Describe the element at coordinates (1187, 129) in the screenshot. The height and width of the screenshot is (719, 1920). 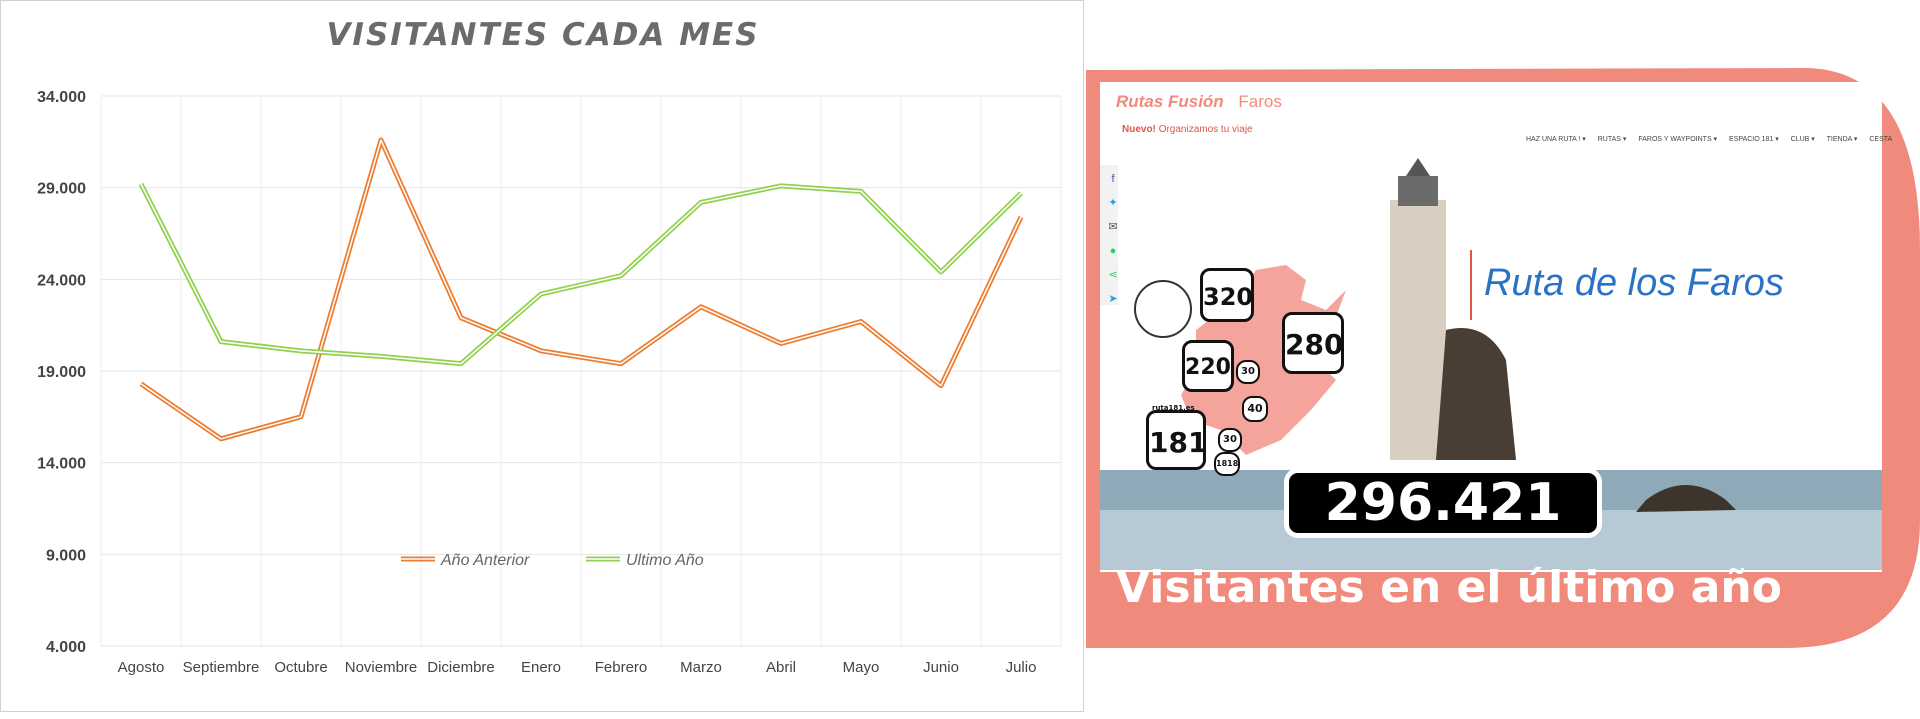
I see `site-tagline: Nuevo! Organizamos tu viaje` at that location.